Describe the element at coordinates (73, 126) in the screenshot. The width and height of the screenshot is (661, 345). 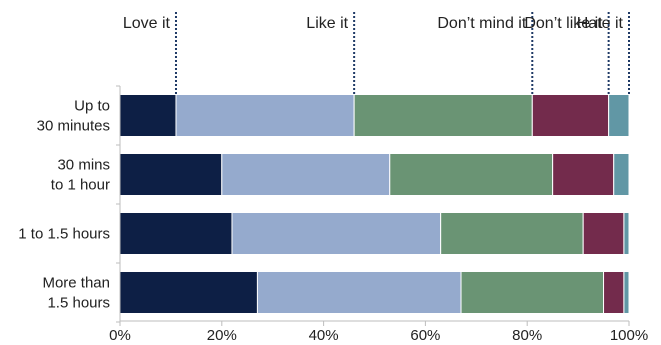
I see `category-label: 30 minutes` at that location.